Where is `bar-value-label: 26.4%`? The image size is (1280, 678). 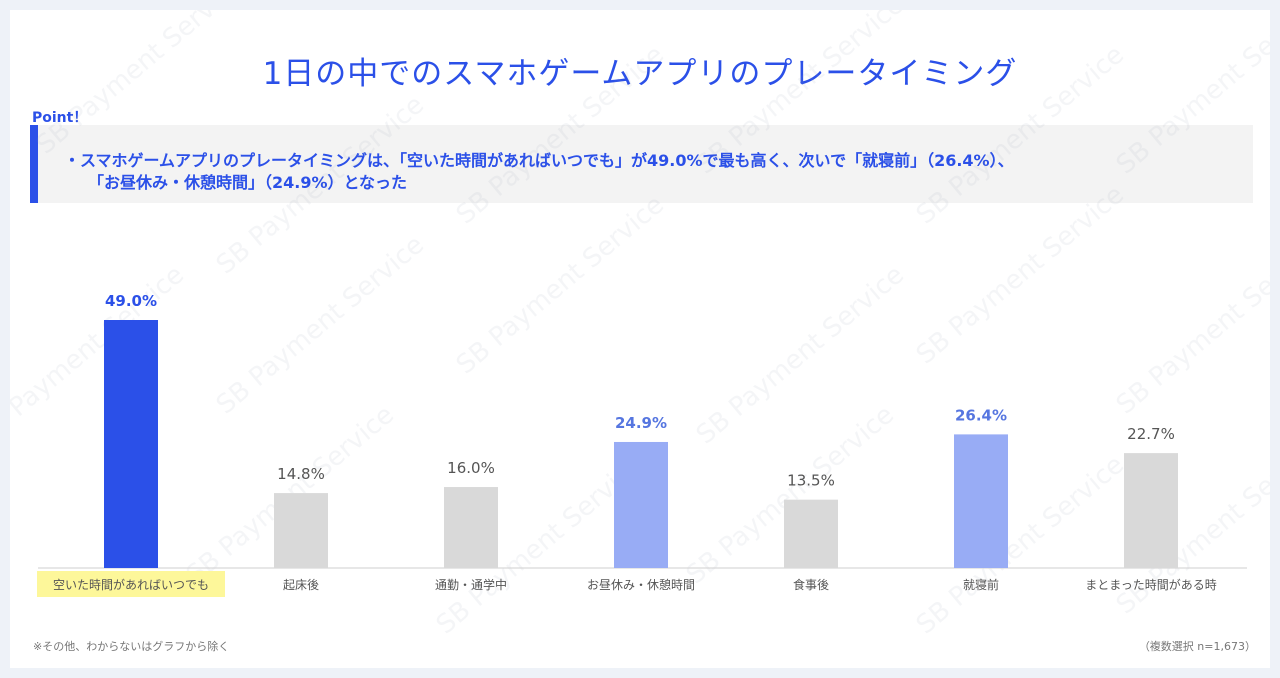 bar-value-label: 26.4% is located at coordinates (981, 415).